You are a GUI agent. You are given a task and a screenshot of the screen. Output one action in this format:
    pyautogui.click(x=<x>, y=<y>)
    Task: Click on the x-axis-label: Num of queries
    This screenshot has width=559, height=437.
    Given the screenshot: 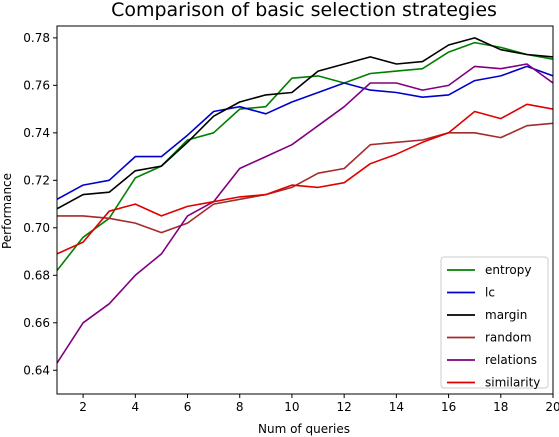 What is the action you would take?
    pyautogui.click(x=304, y=429)
    